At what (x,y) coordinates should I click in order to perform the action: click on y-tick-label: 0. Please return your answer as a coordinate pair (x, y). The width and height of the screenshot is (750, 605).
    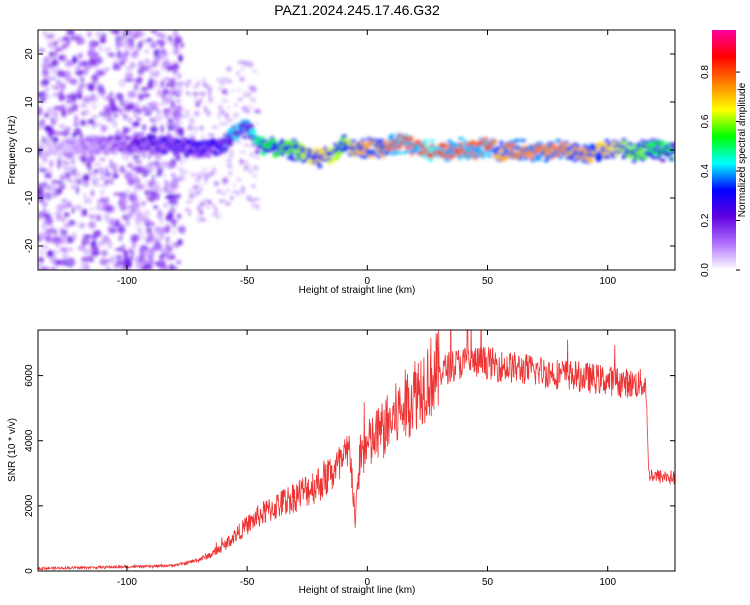
    Looking at the image, I should click on (29, 571).